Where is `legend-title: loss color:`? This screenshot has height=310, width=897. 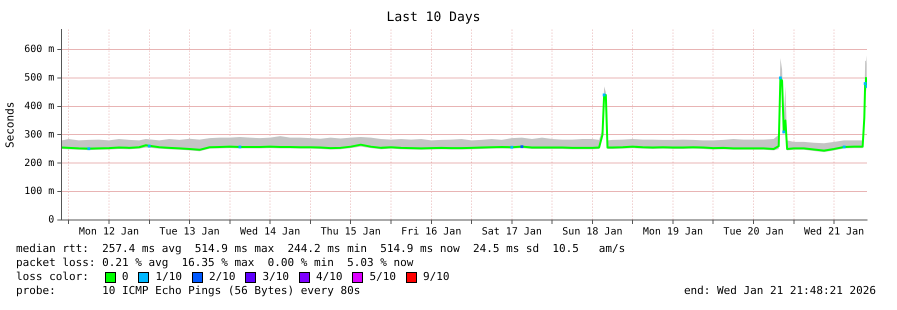 legend-title: loss color: is located at coordinates (52, 277).